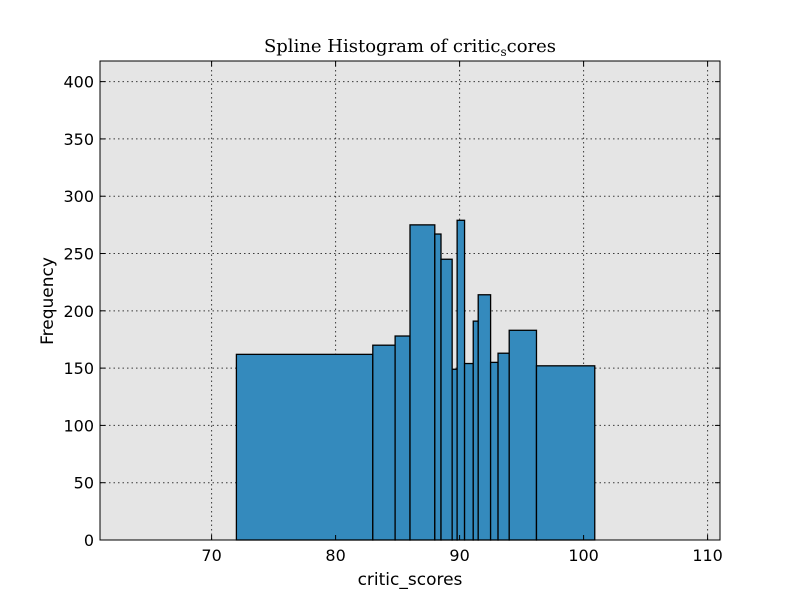 The height and width of the screenshot is (600, 800). Describe the element at coordinates (335, 555) in the screenshot. I see `x-tick-label: 80` at that location.